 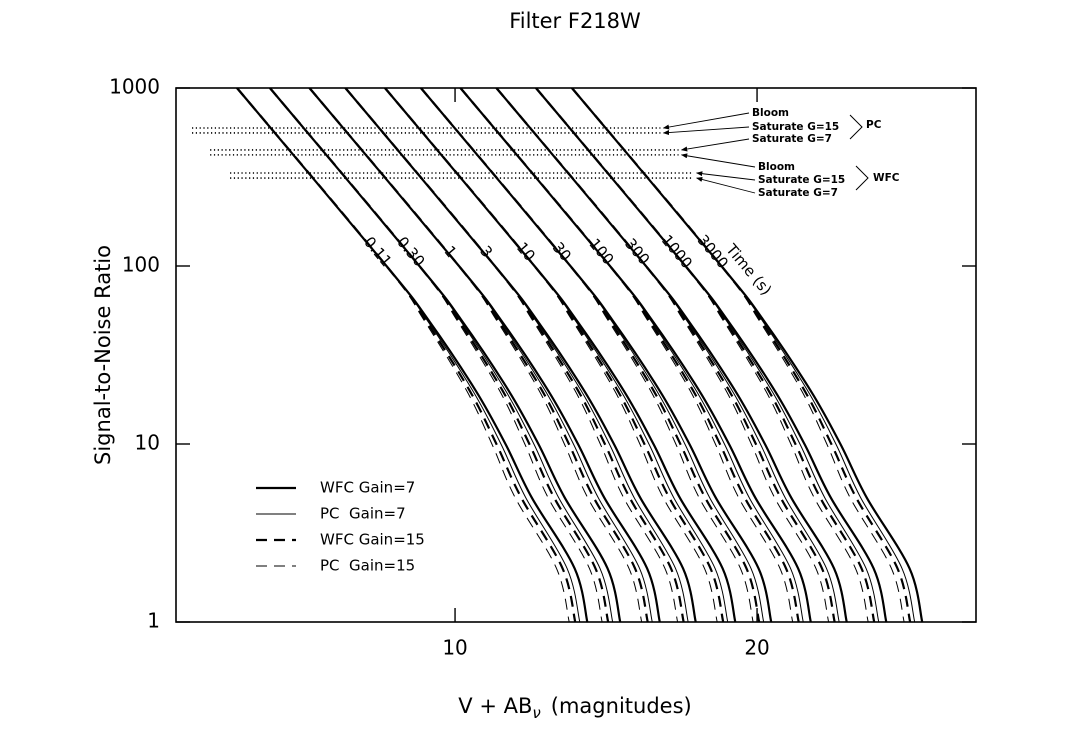 I want to click on legend-label: WFC Gain=15, so click(x=372, y=540).